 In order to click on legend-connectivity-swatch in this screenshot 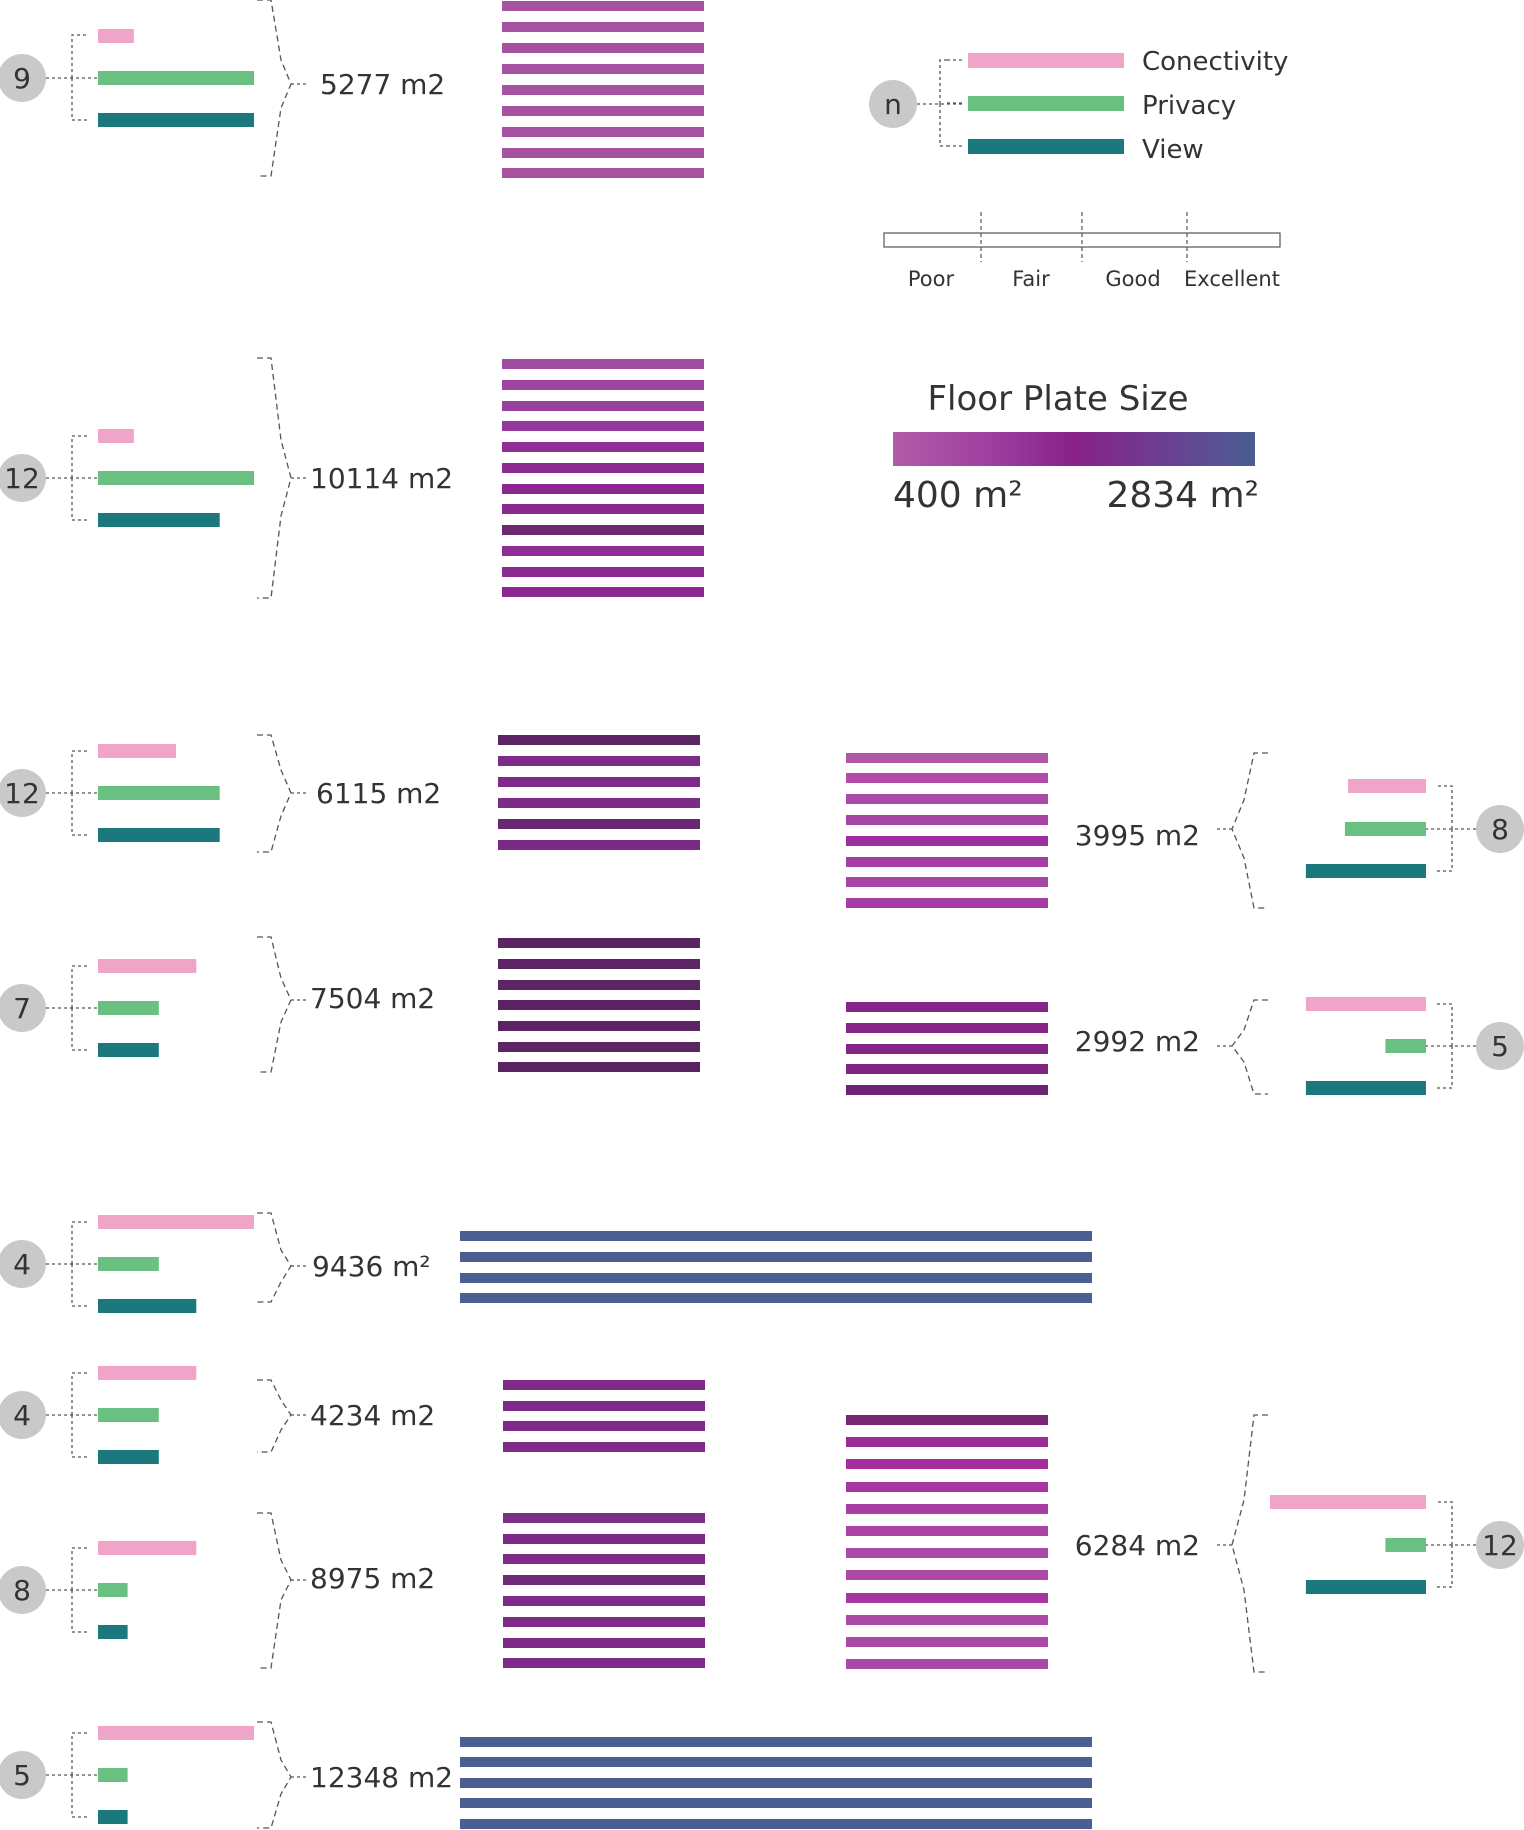, I will do `click(1046, 60)`.